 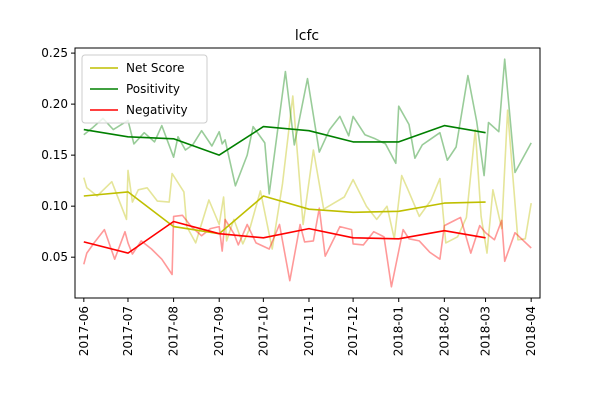 I want to click on y-tick-label: 0.25, so click(x=54, y=53).